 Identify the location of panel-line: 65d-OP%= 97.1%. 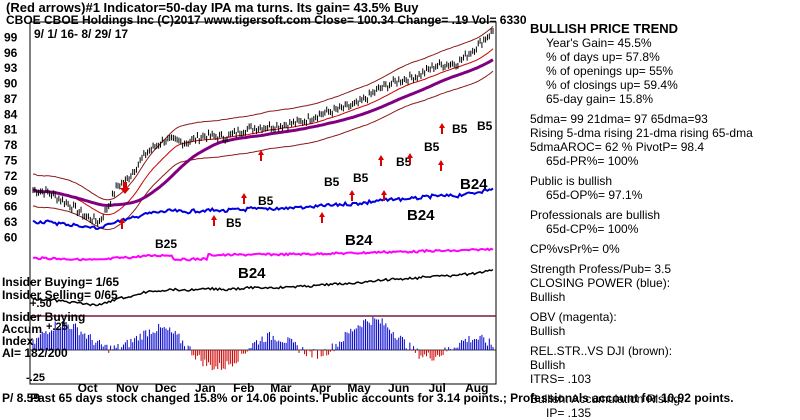
(594, 195).